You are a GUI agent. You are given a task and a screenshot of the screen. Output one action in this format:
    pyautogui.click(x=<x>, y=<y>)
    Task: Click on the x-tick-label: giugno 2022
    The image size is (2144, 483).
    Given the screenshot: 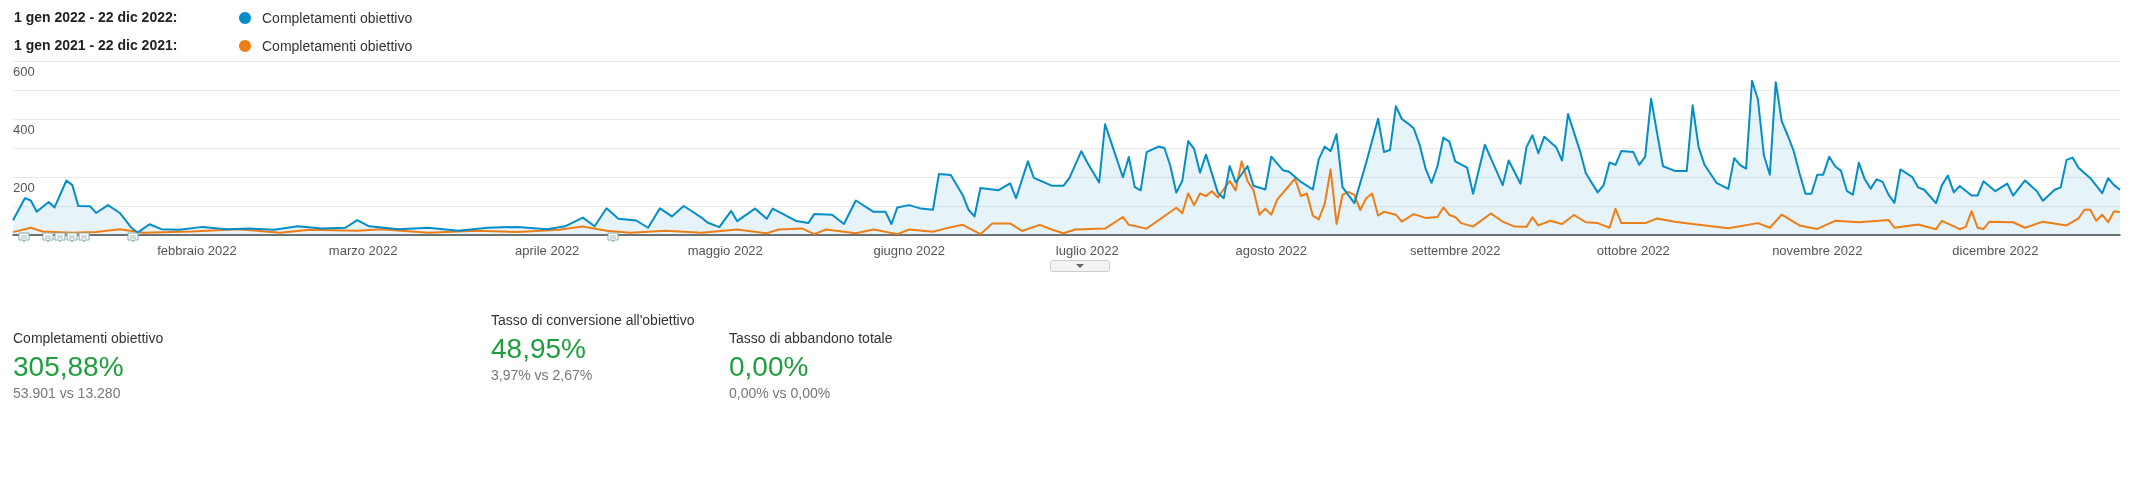 What is the action you would take?
    pyautogui.click(x=909, y=250)
    